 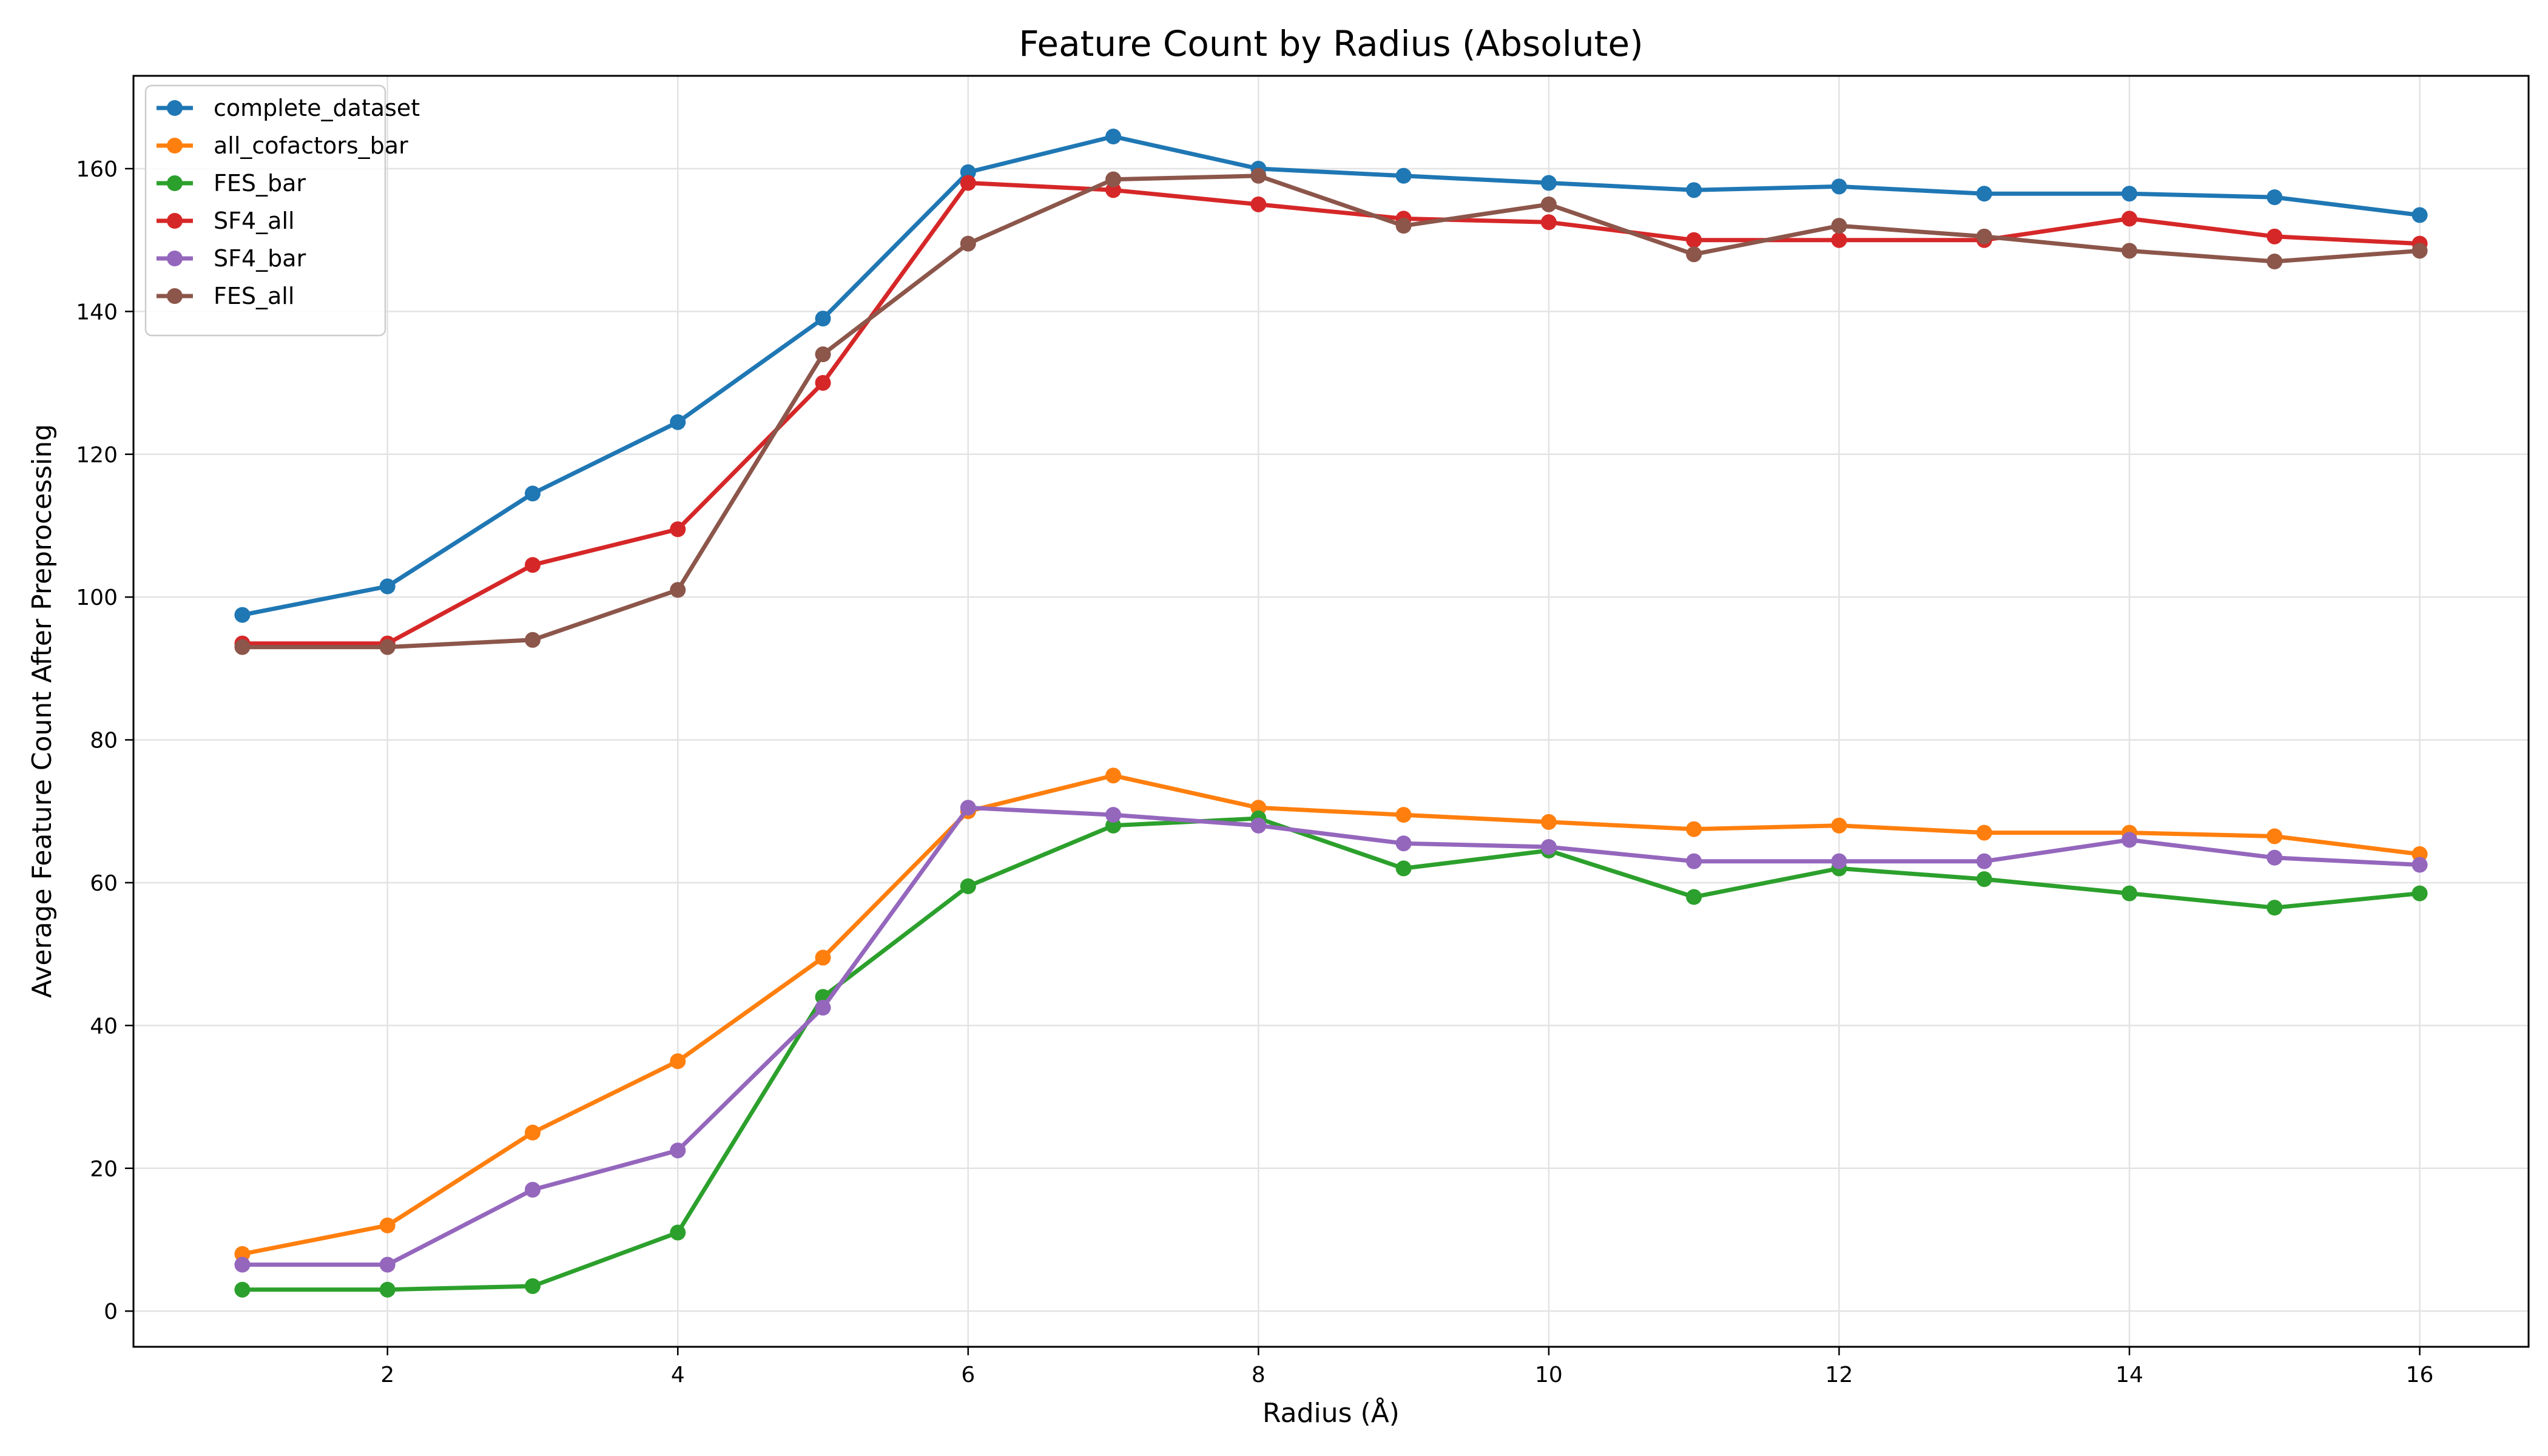 I want to click on legend-label: SF4_all, so click(x=254, y=220).